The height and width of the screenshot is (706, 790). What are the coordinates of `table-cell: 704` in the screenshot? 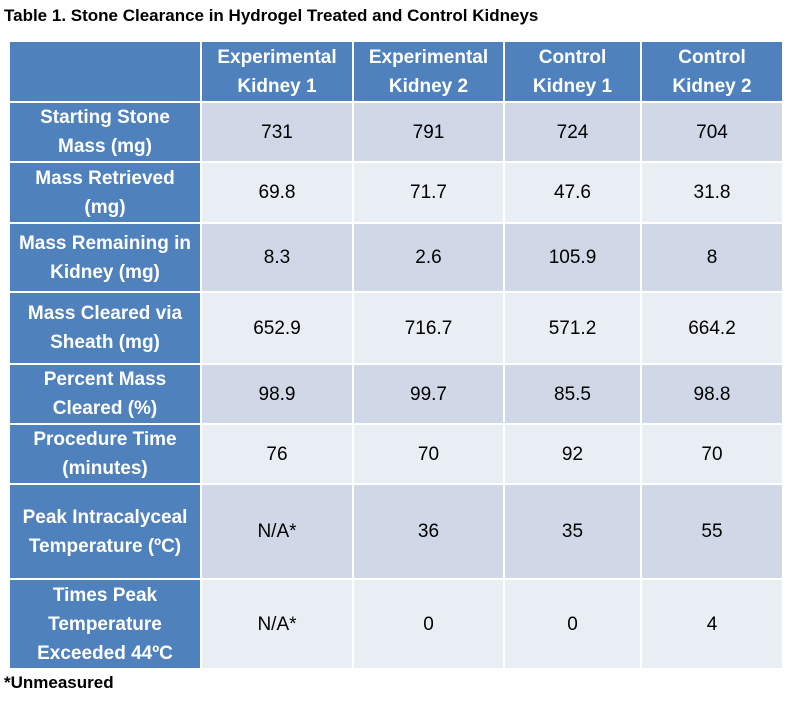 It's located at (712, 132).